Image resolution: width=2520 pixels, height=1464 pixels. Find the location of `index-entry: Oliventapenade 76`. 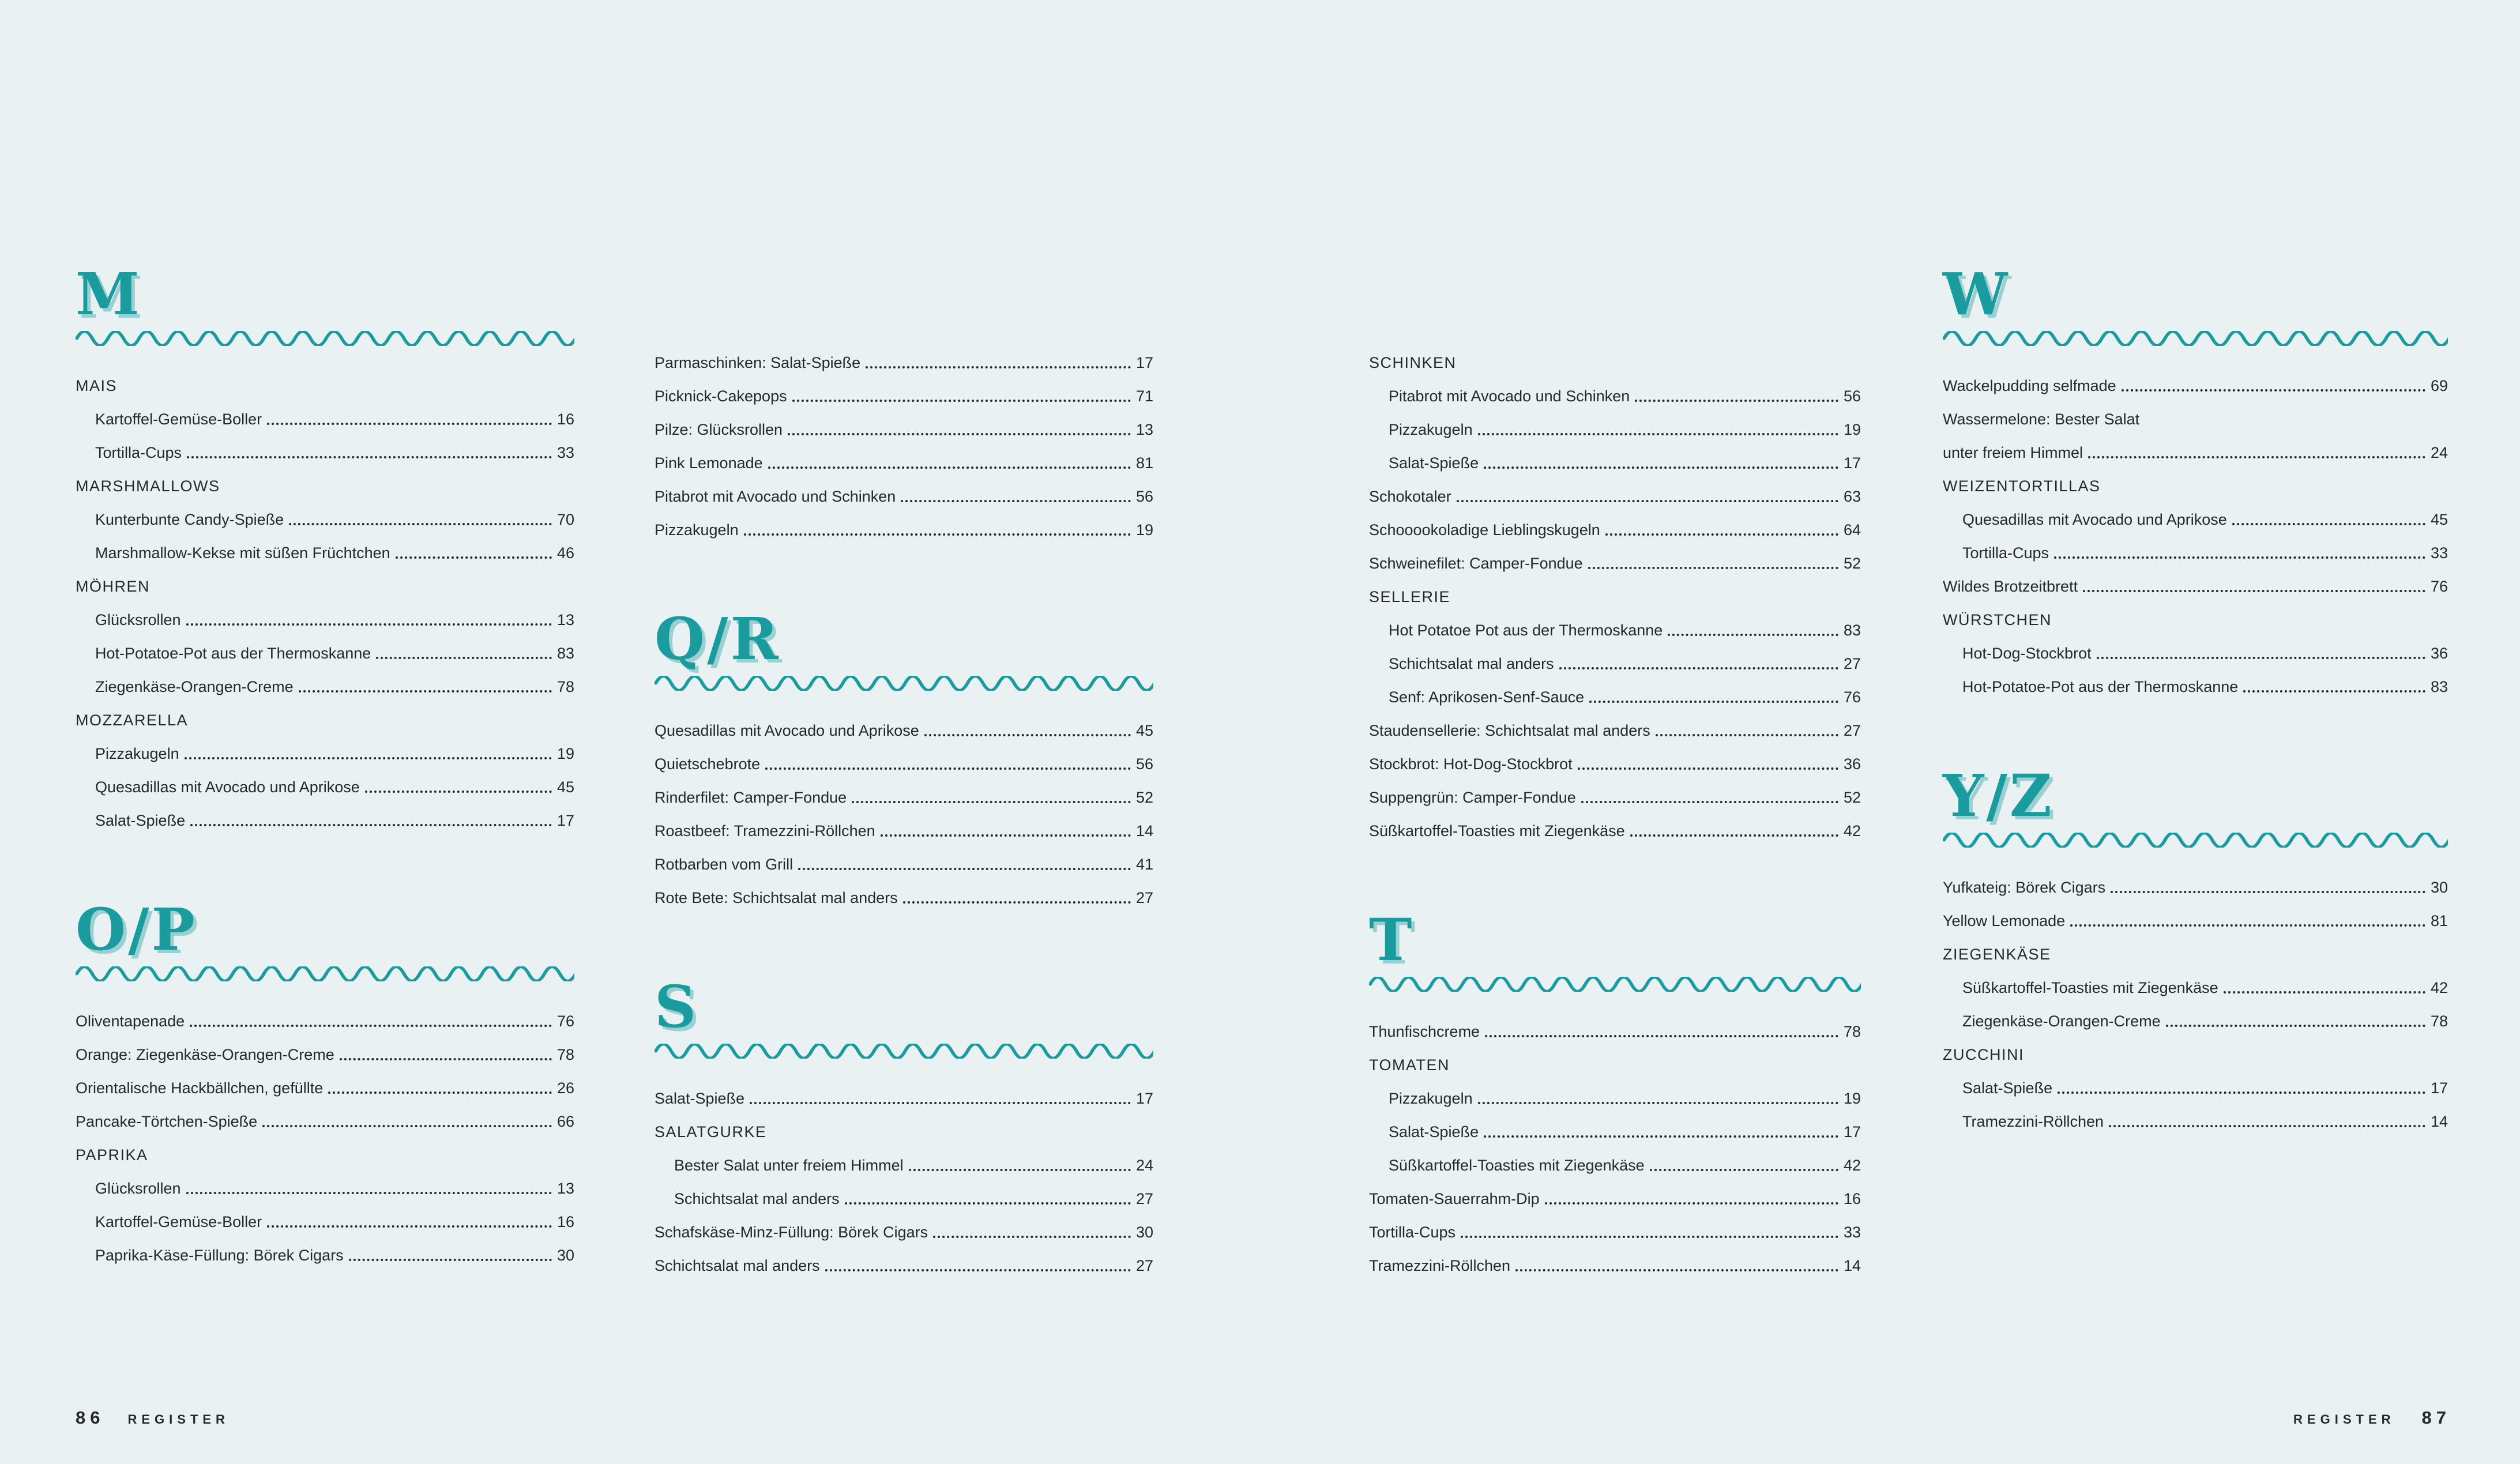

index-entry: Oliventapenade 76 is located at coordinates (325, 1021).